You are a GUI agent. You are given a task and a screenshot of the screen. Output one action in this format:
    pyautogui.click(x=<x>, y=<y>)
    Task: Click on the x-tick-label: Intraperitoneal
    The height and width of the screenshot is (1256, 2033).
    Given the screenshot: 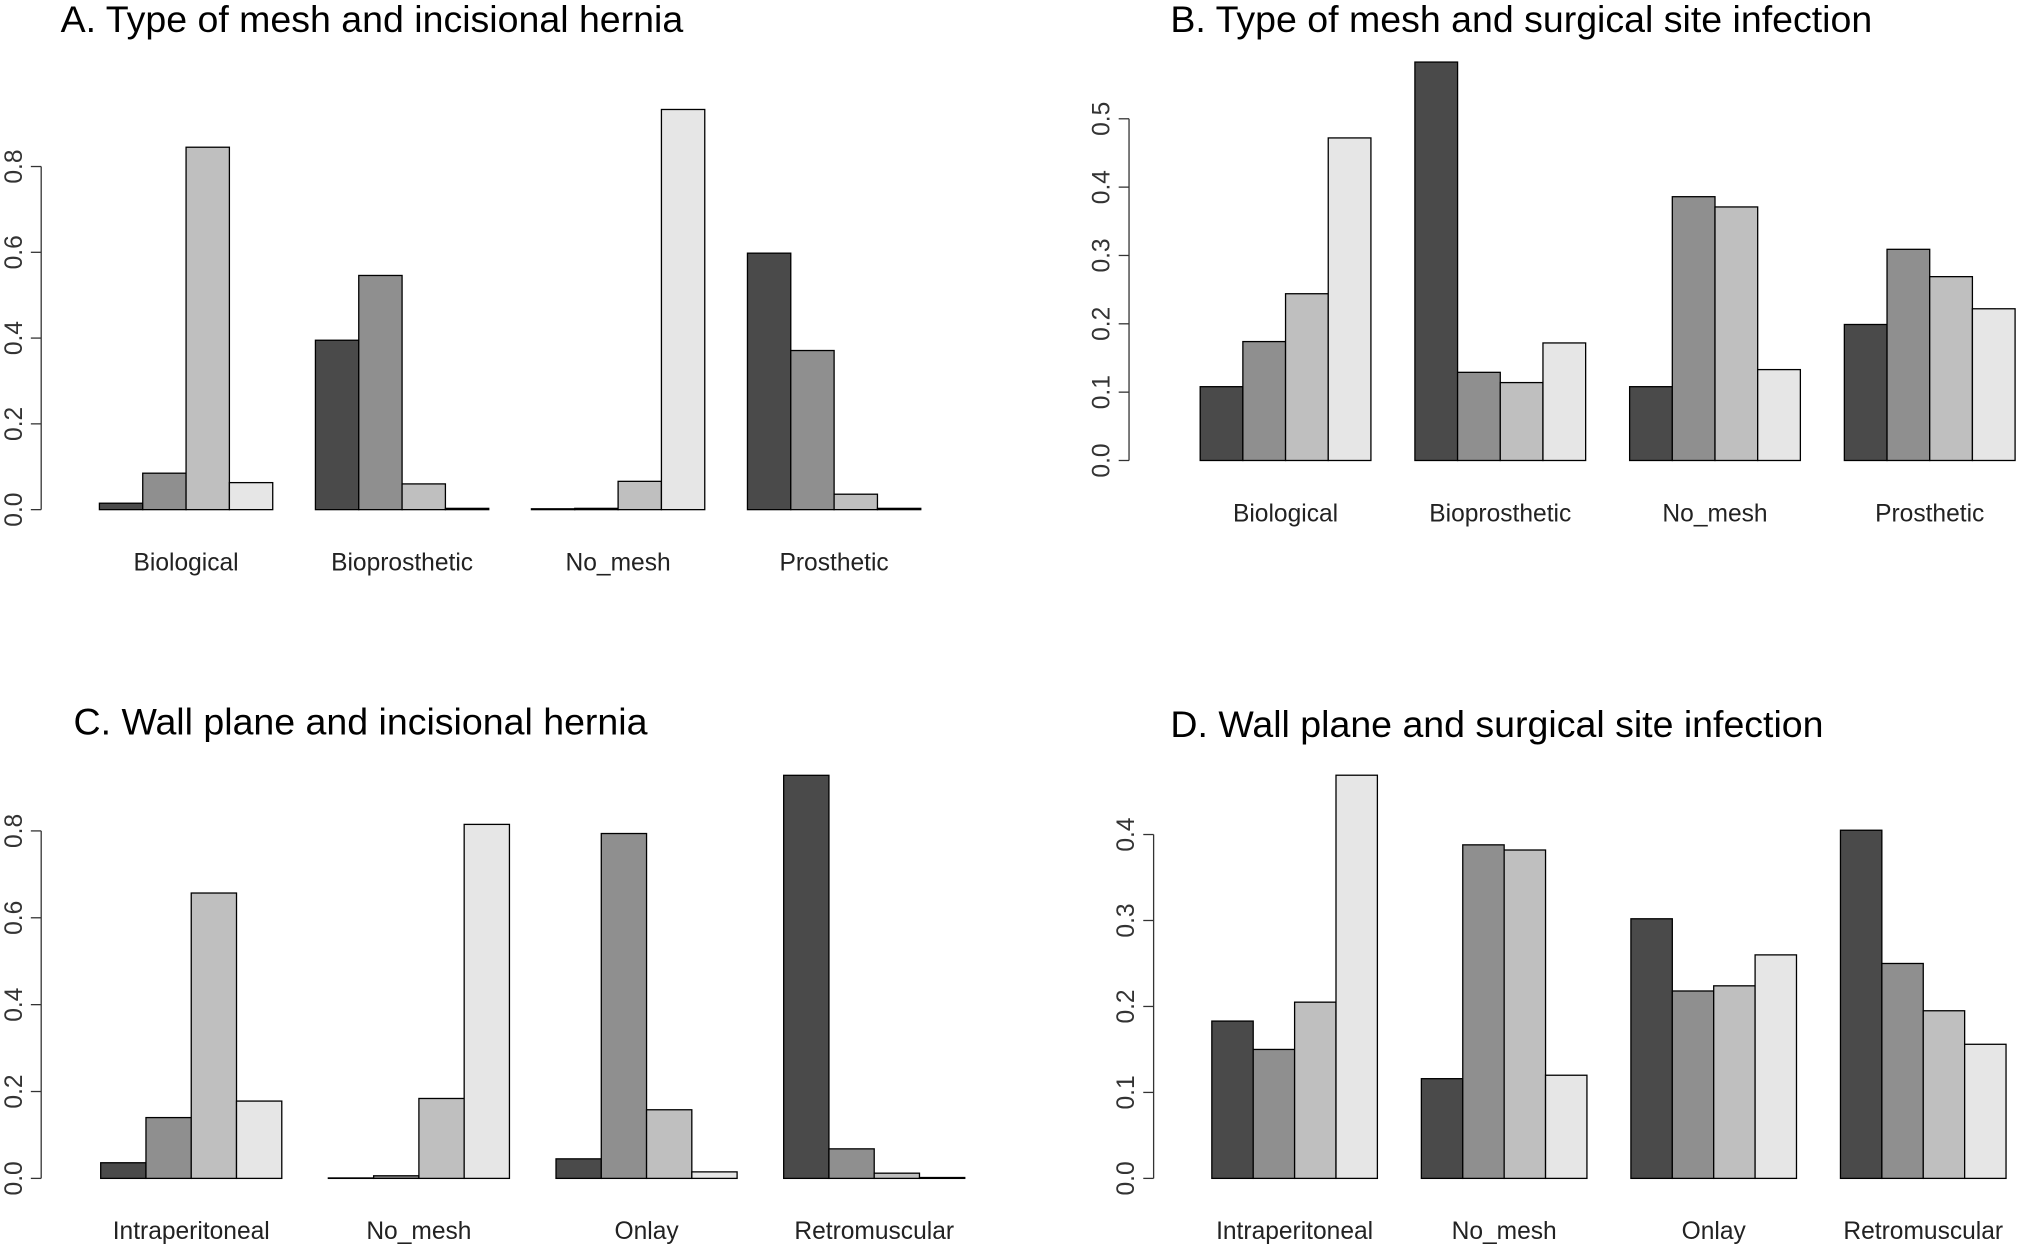 What is the action you would take?
    pyautogui.click(x=1294, y=1231)
    